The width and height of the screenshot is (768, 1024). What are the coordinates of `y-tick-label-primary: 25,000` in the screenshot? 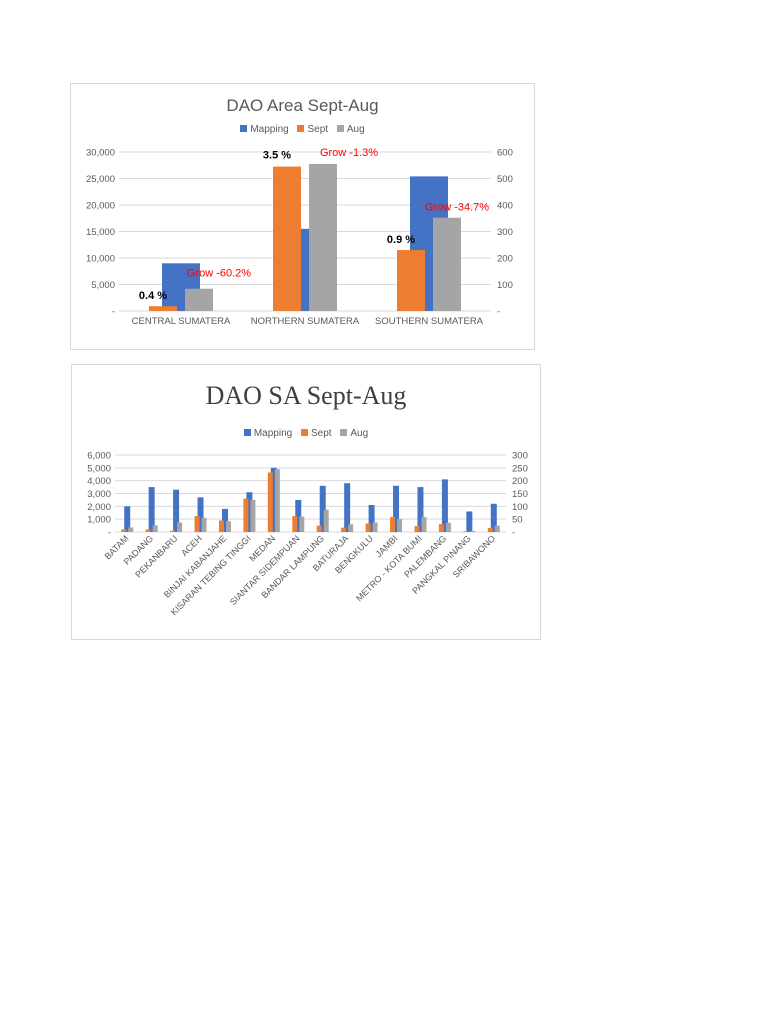 It's located at (100, 179).